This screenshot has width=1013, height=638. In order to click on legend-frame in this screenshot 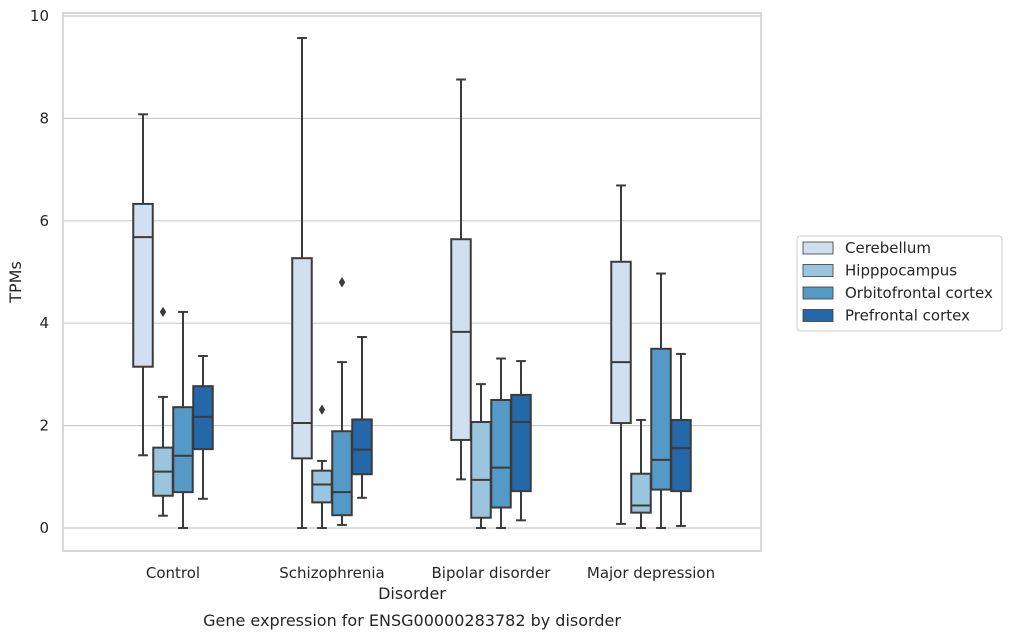, I will do `click(899, 283)`.